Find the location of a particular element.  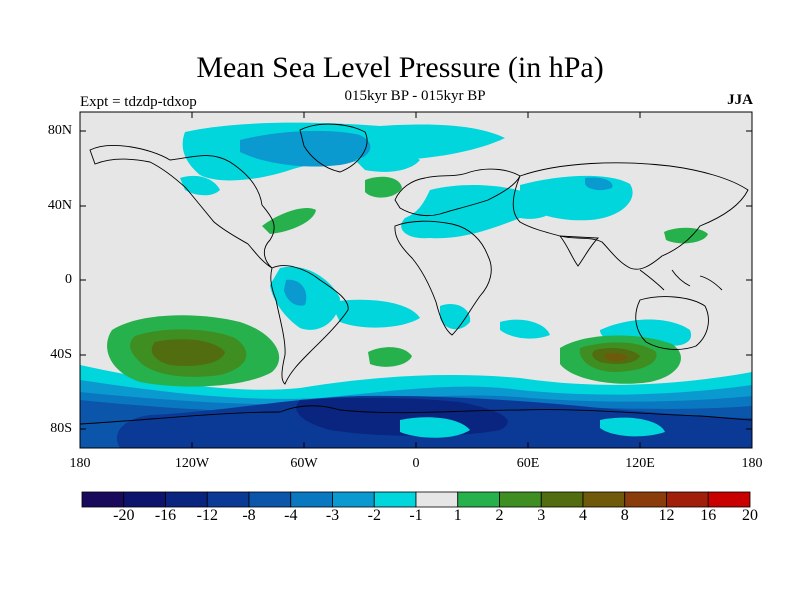

greenland-coast is located at coordinates (333, 148).